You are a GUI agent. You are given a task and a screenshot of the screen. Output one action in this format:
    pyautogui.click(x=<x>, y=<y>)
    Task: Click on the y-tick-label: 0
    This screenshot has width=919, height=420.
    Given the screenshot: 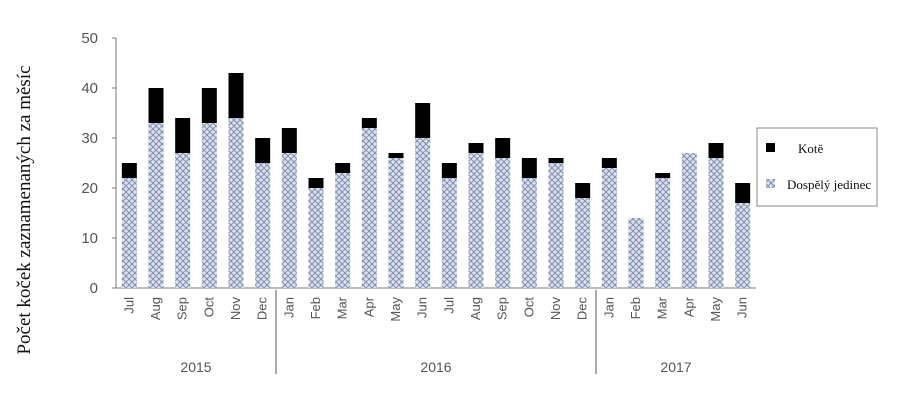 What is the action you would take?
    pyautogui.click(x=94, y=288)
    